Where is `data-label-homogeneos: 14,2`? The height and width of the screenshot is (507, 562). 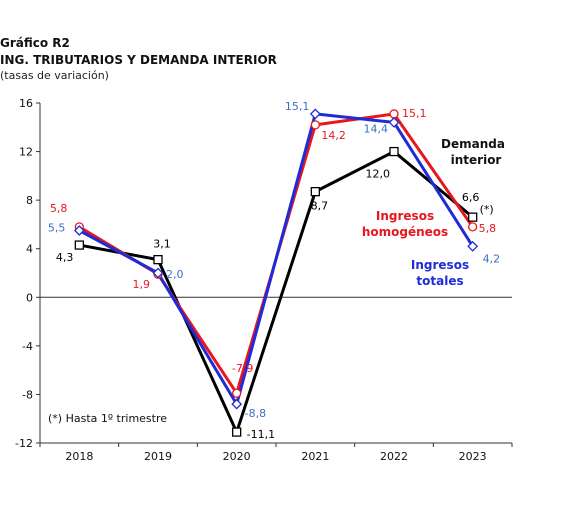 data-label-homogeneos: 14,2 is located at coordinates (333, 135).